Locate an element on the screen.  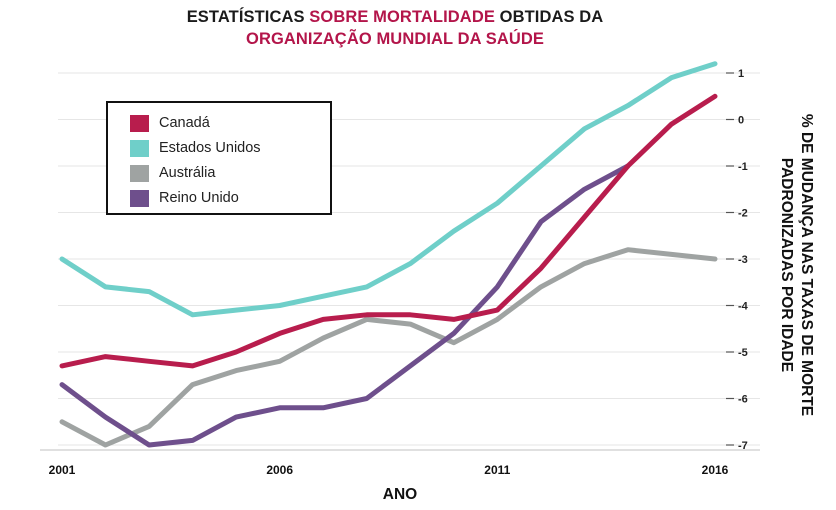
legend-item-australia: Austrália is located at coordinates (172, 173).